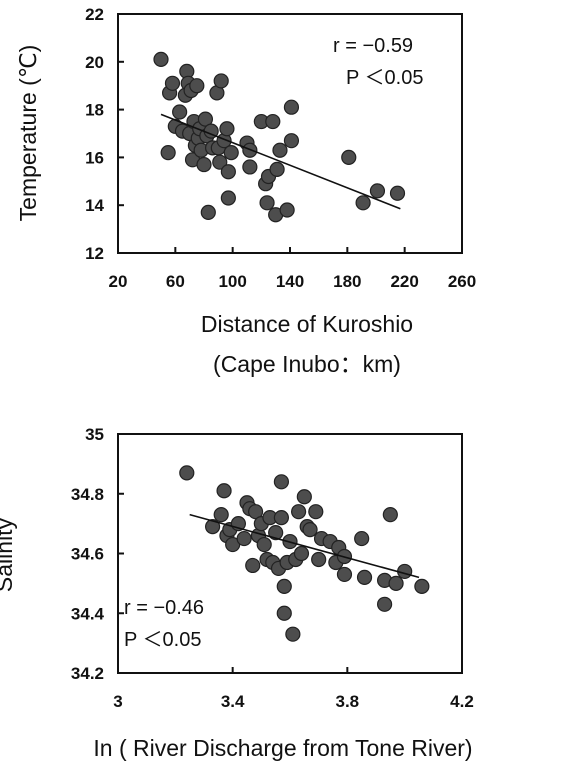 Image resolution: width=572 pixels, height=763 pixels. What do you see at coordinates (94, 62) in the screenshot?
I see `y-tick-label: 20` at bounding box center [94, 62].